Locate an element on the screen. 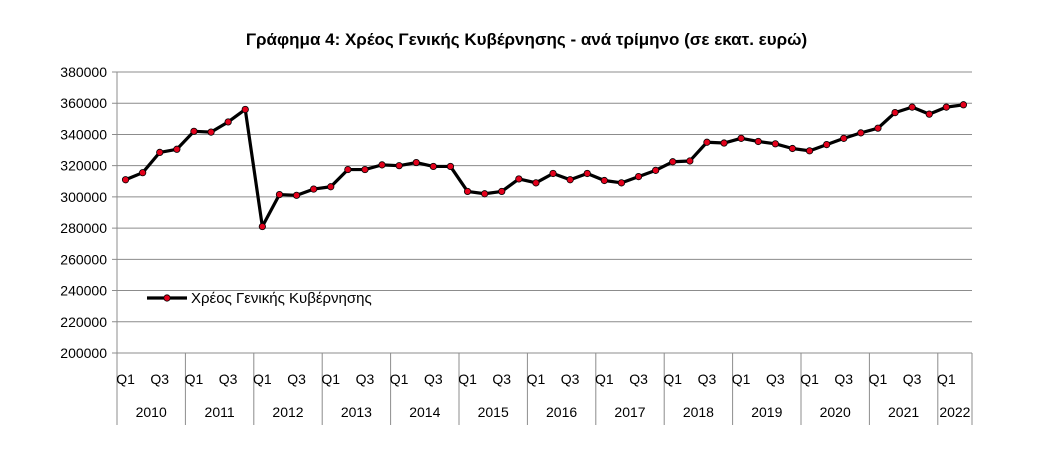 The height and width of the screenshot is (468, 1053). y-tick-label: 360000 is located at coordinates (83, 103).